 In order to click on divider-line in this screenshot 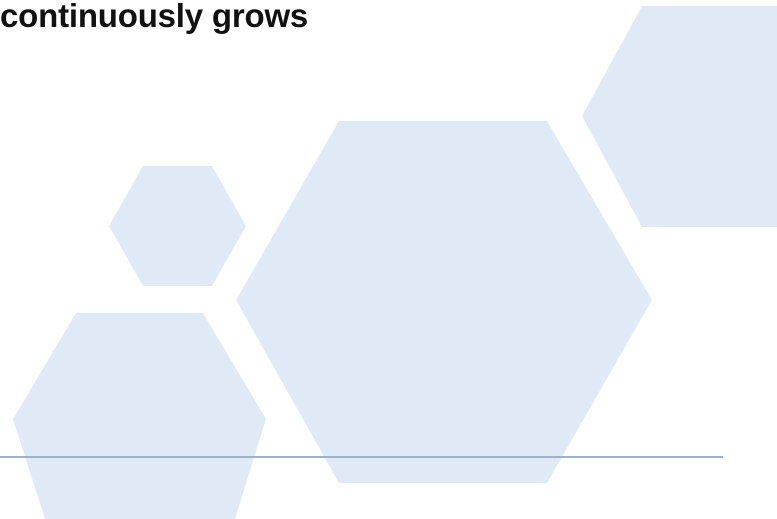, I will do `click(361, 457)`.